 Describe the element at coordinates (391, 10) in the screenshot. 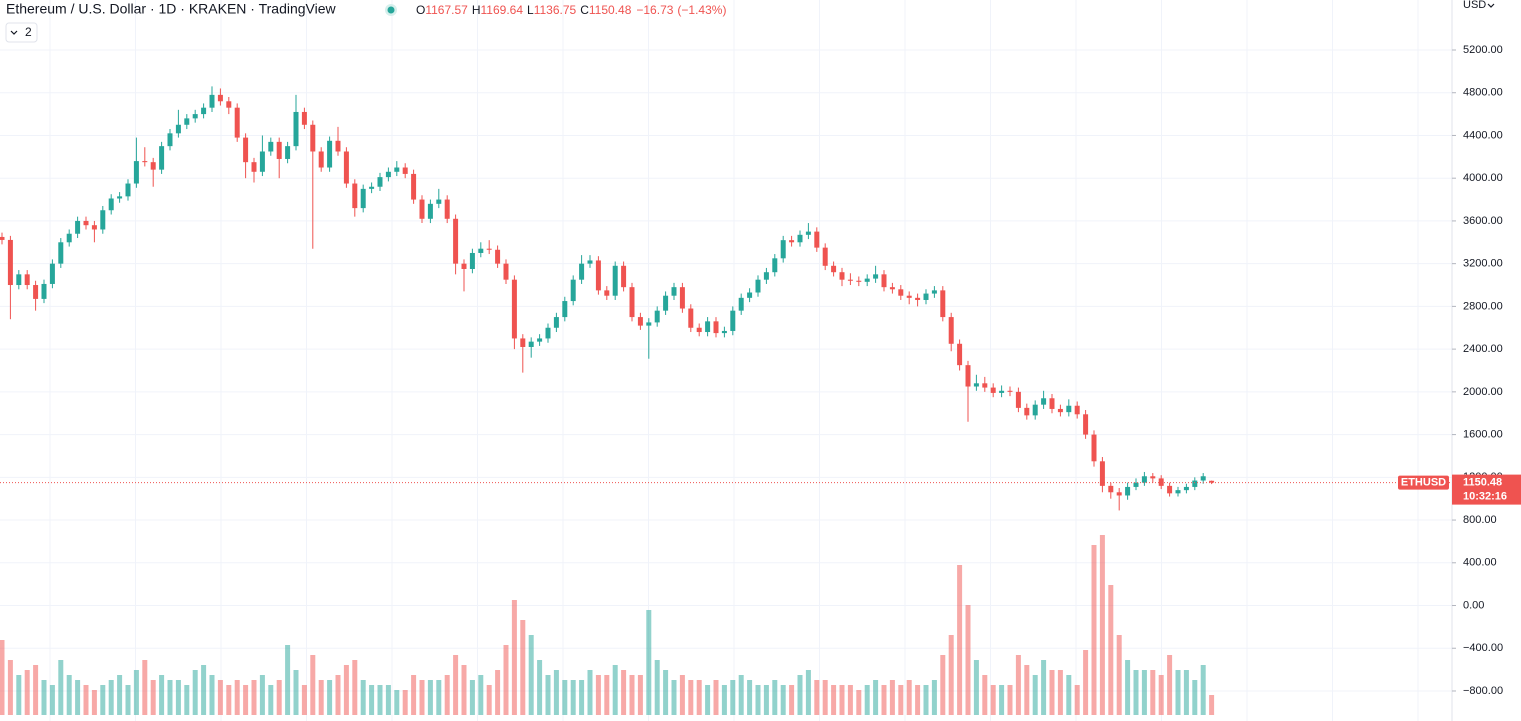

I see `status-dot` at that location.